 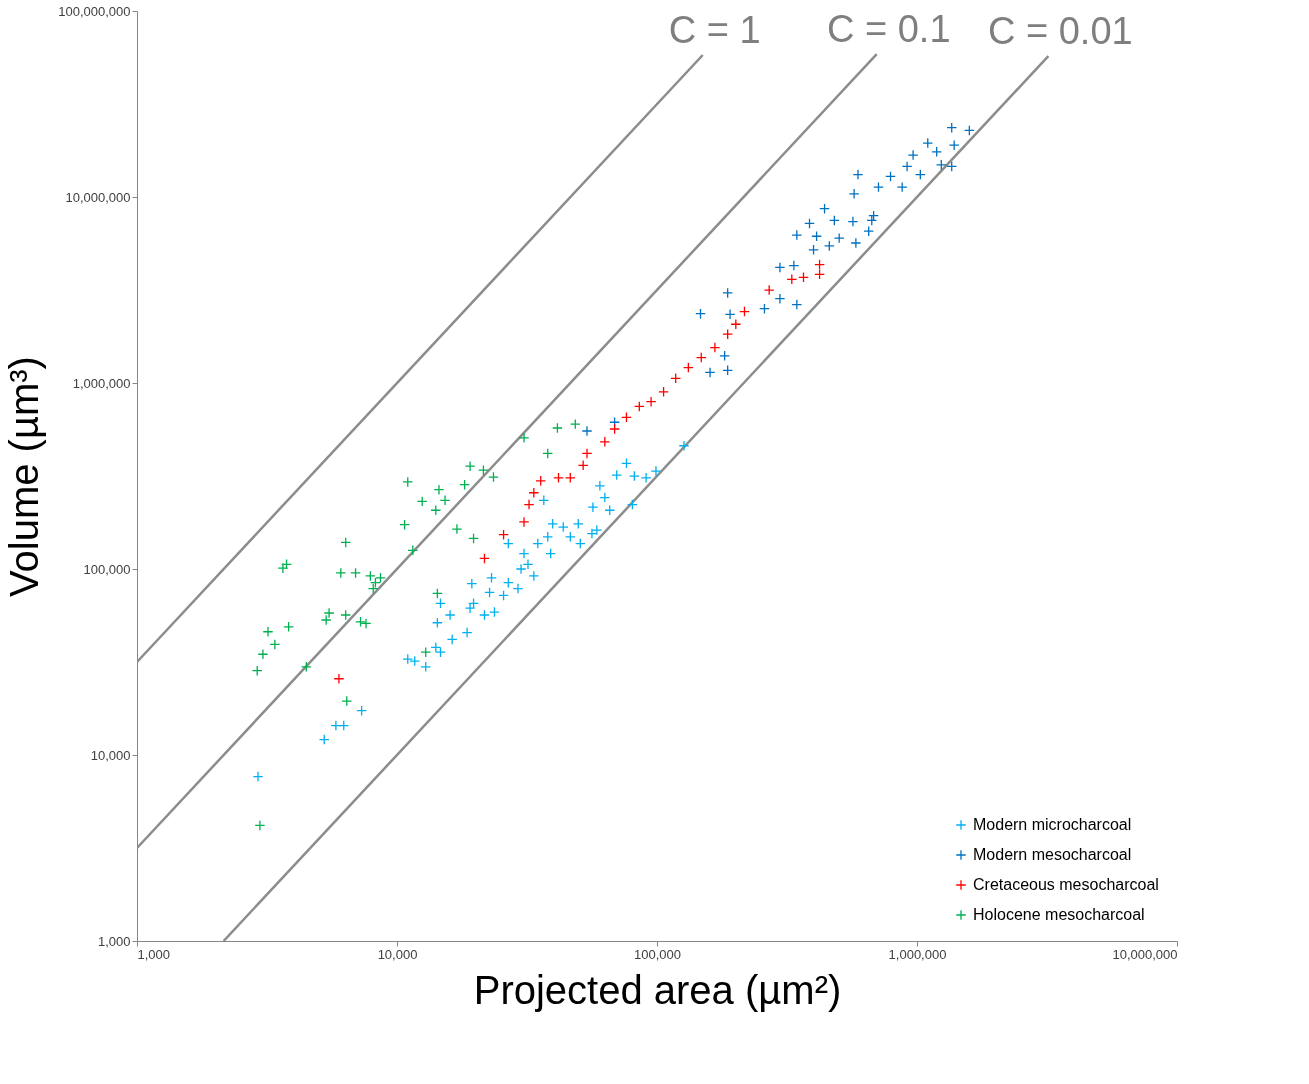 What do you see at coordinates (110, 755) in the screenshot?
I see `y-tick-label: 10,000` at bounding box center [110, 755].